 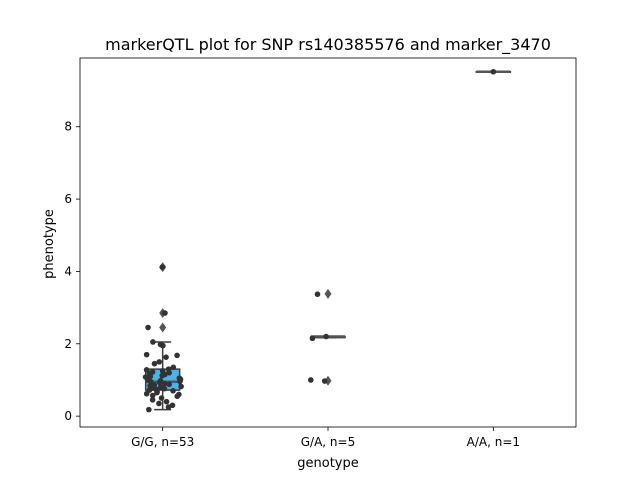 What do you see at coordinates (327, 463) in the screenshot?
I see `x-axis-label: genotype` at bounding box center [327, 463].